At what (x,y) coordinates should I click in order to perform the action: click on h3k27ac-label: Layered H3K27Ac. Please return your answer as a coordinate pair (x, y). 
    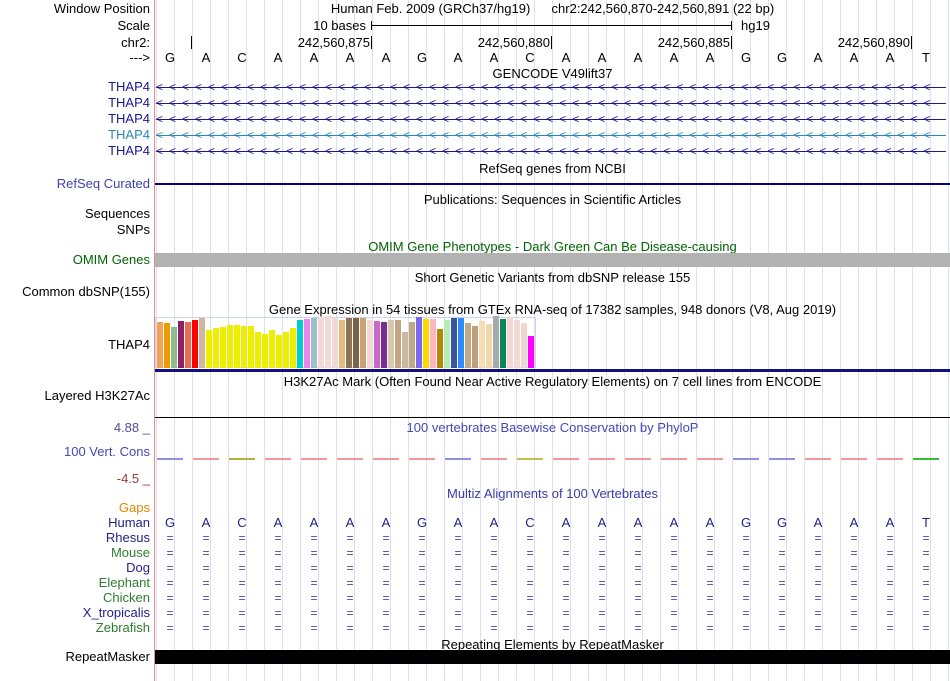
    Looking at the image, I should click on (97, 395).